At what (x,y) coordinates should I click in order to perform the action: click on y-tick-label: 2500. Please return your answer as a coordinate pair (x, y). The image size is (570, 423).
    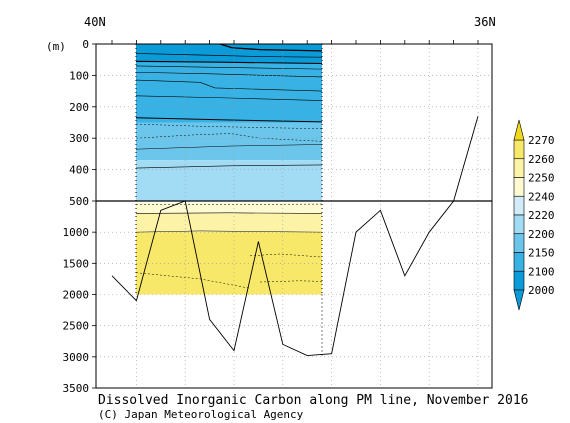
    Looking at the image, I should click on (76, 326).